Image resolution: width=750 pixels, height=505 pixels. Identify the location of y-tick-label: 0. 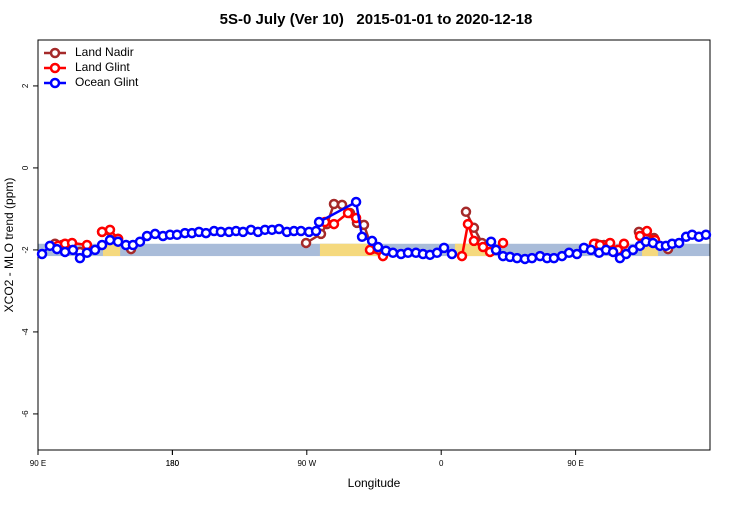
(25, 167).